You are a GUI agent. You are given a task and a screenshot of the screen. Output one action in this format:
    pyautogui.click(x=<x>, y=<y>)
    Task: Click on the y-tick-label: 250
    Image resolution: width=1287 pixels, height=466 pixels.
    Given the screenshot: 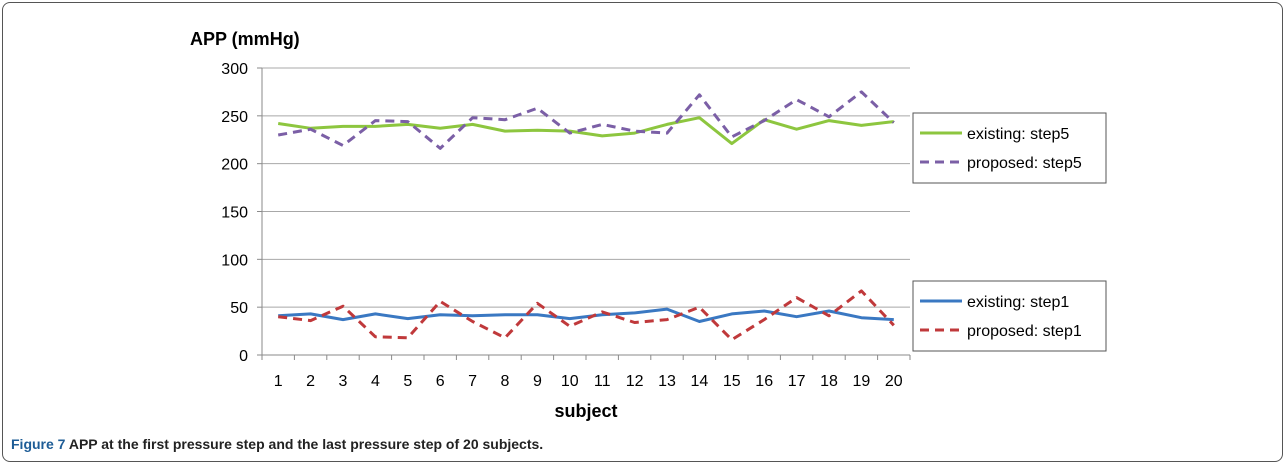 What is the action you would take?
    pyautogui.click(x=234, y=117)
    